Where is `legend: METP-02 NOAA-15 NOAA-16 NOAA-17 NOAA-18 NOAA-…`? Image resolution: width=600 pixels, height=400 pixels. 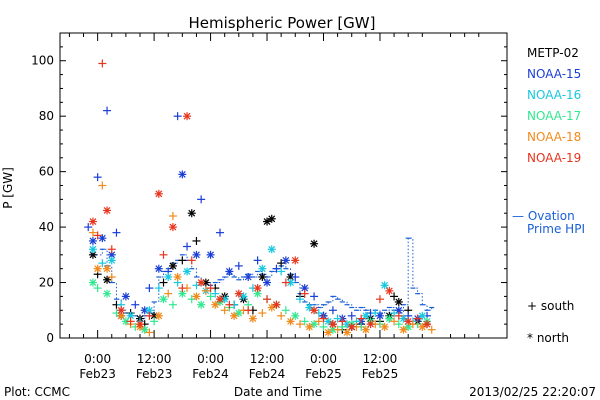 legend: METP-02 NOAA-15 NOAA-16 NOAA-17 NOAA-18 NOAA-… is located at coordinates (554, 105).